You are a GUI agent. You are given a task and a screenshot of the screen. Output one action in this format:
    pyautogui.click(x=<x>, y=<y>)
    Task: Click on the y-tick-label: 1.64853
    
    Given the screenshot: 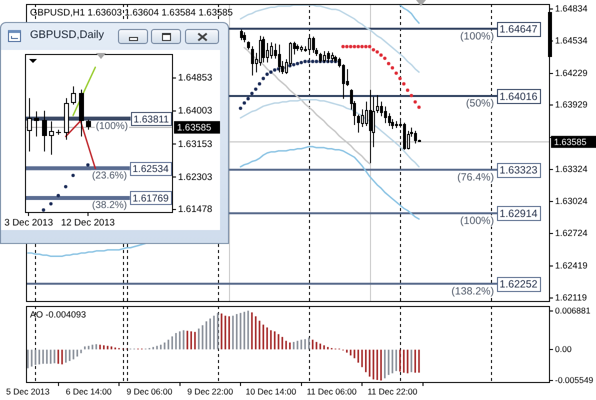 What is the action you would take?
    pyautogui.click(x=195, y=78)
    